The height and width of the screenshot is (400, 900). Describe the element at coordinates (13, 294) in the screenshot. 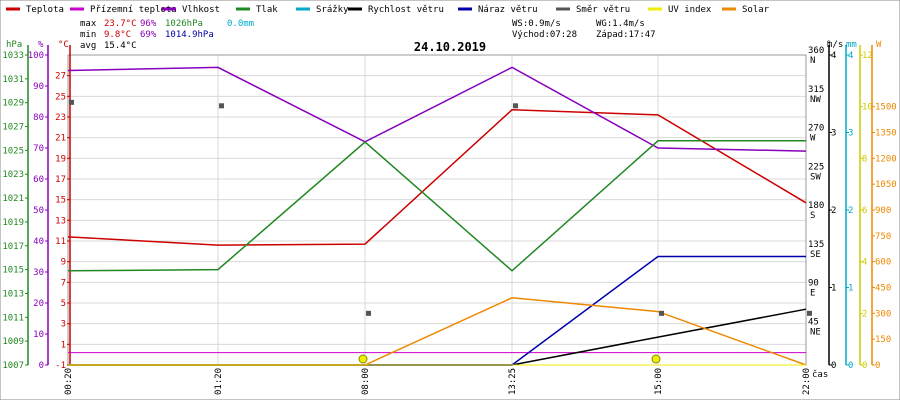

I see `hpa-tick-label: 1013` at that location.